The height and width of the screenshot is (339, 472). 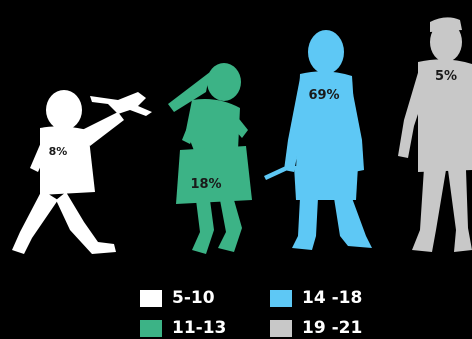 I want to click on legend-item-11-13: 11-13, so click(x=183, y=328).